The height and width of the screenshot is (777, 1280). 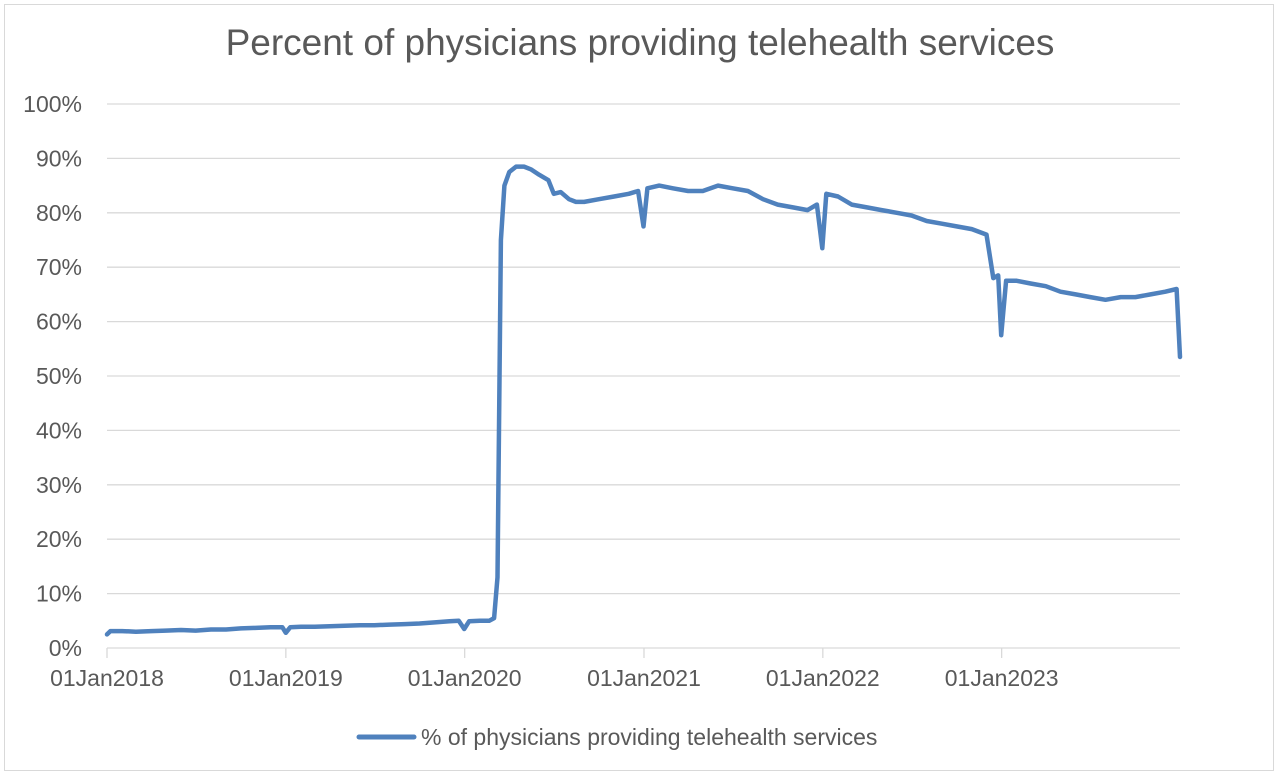 I want to click on y-tick-label: 10%, so click(x=59, y=594).